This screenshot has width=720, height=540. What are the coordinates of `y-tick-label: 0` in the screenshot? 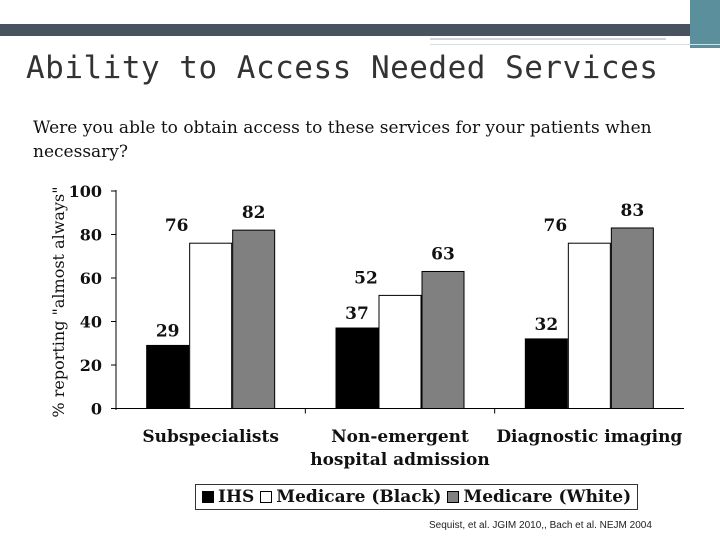 It's located at (96, 409).